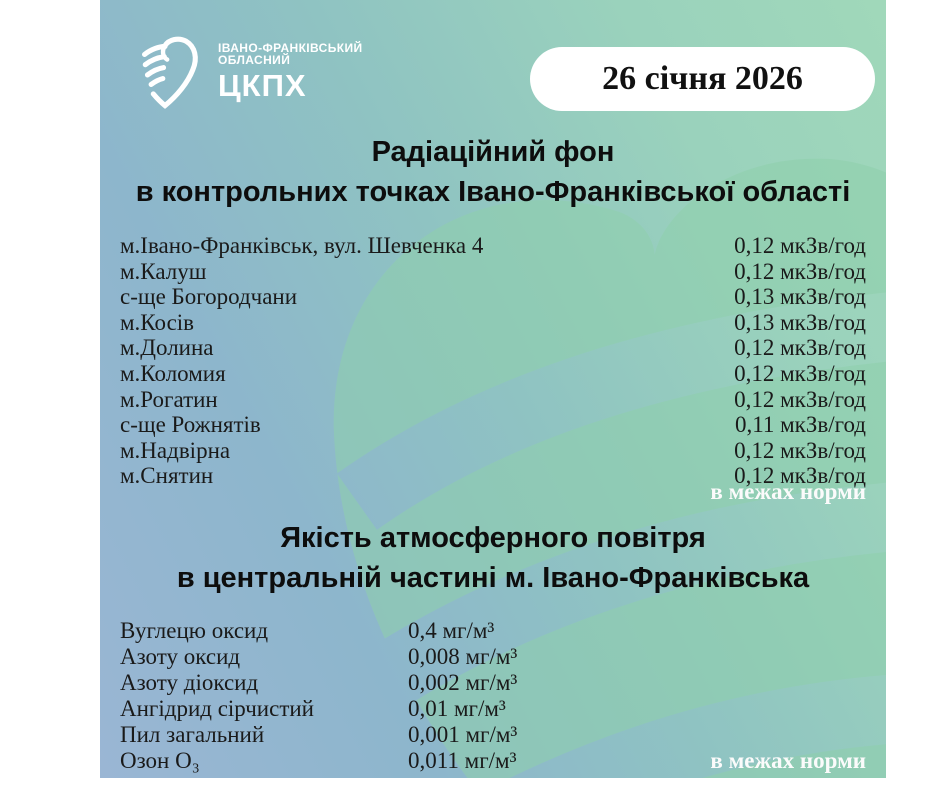  I want to click on date-badge: 26 січня 2026, so click(702, 79).